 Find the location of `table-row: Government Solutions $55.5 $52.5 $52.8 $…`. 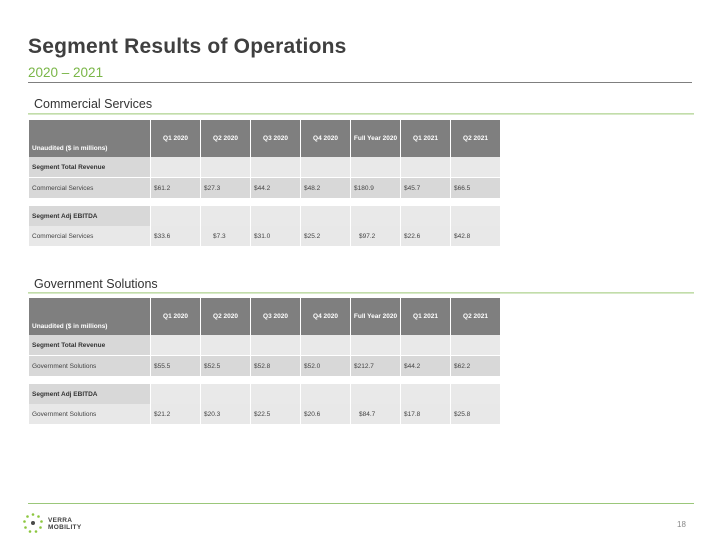

table-row: Government Solutions $55.5 $52.5 $52.8 $… is located at coordinates (264, 365).